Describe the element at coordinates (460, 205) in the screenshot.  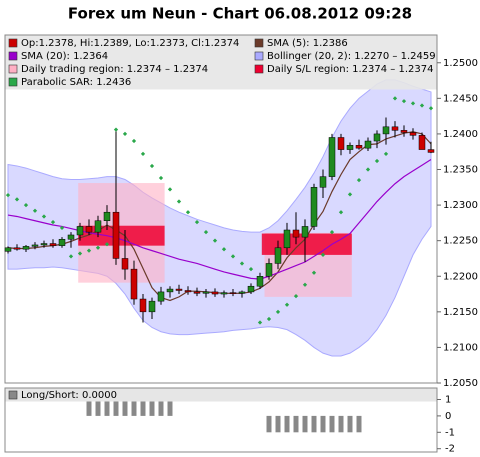
I see `y-tick-label: 1.2300` at that location.